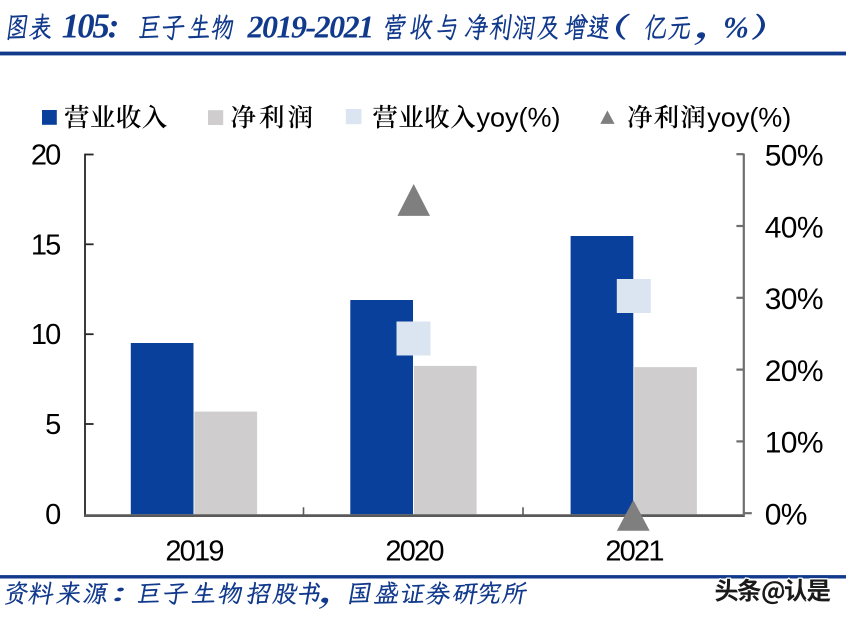  Describe the element at coordinates (634, 552) in the screenshot. I see `svg-text: 2021` at that location.